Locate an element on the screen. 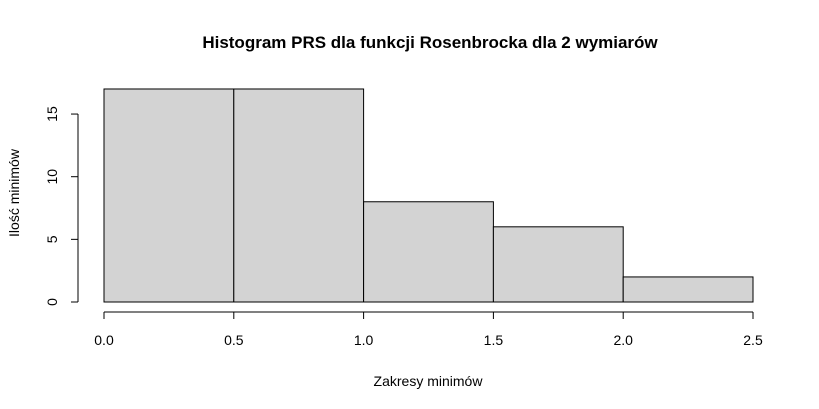  y-tick-label-1: 5 is located at coordinates (52, 239).